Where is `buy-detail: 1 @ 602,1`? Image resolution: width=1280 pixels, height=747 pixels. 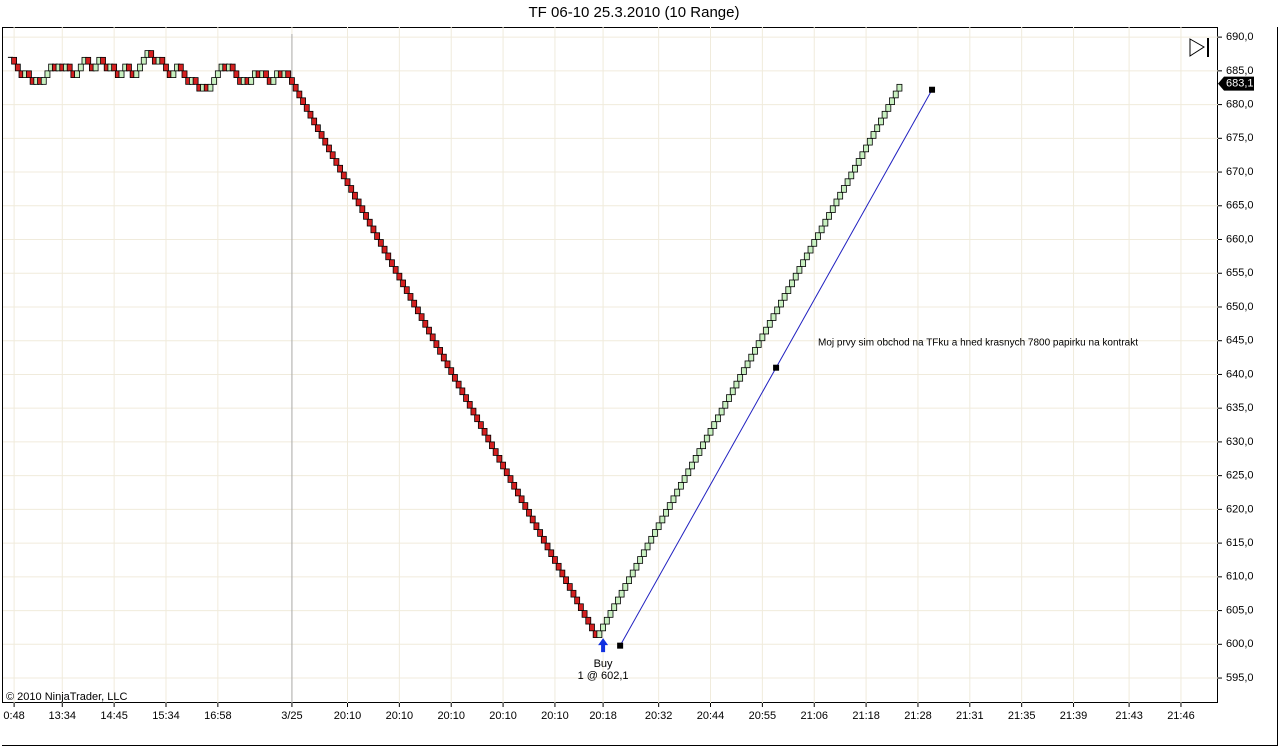
buy-detail: 1 @ 602,1 is located at coordinates (603, 676).